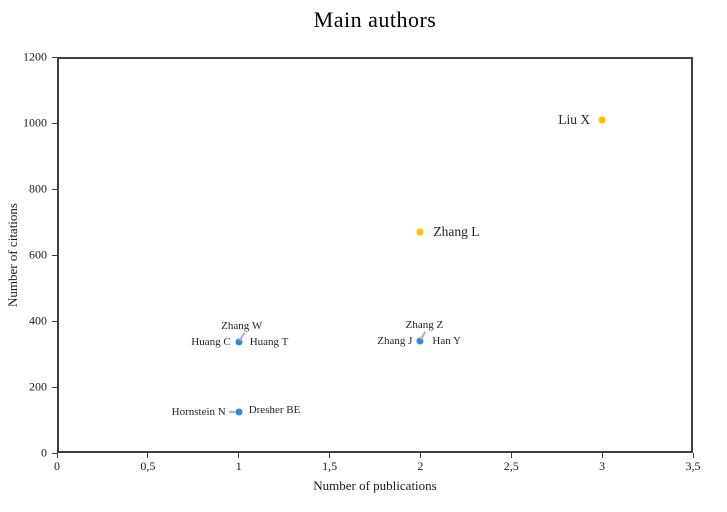 The image size is (727, 512). I want to click on x-tick-label: 0,5, so click(148, 466).